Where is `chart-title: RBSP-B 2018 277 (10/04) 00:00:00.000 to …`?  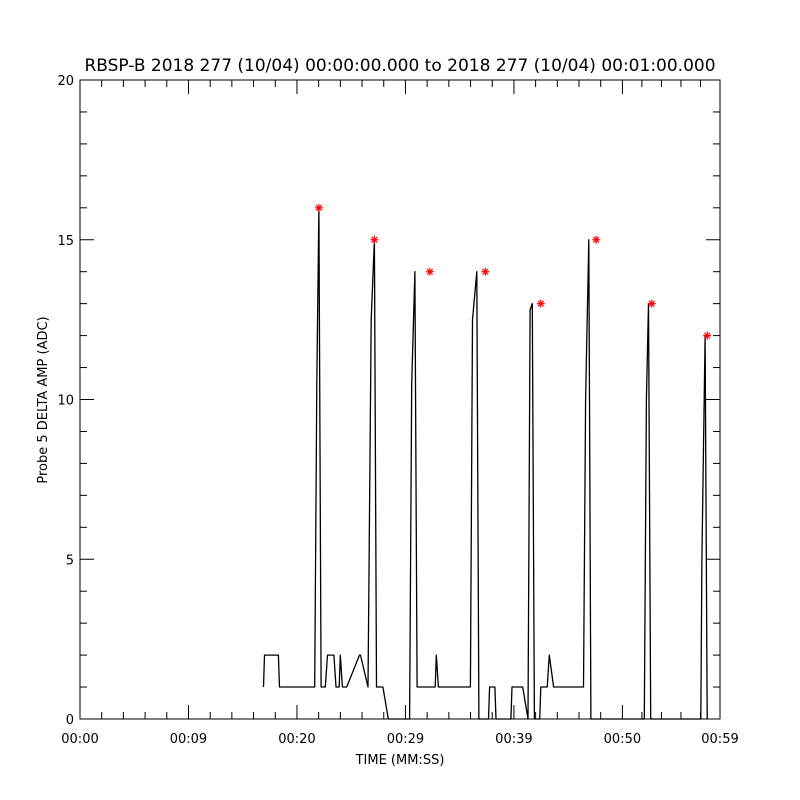 chart-title: RBSP-B 2018 277 (10/04) 00:00:00.000 to … is located at coordinates (399, 66).